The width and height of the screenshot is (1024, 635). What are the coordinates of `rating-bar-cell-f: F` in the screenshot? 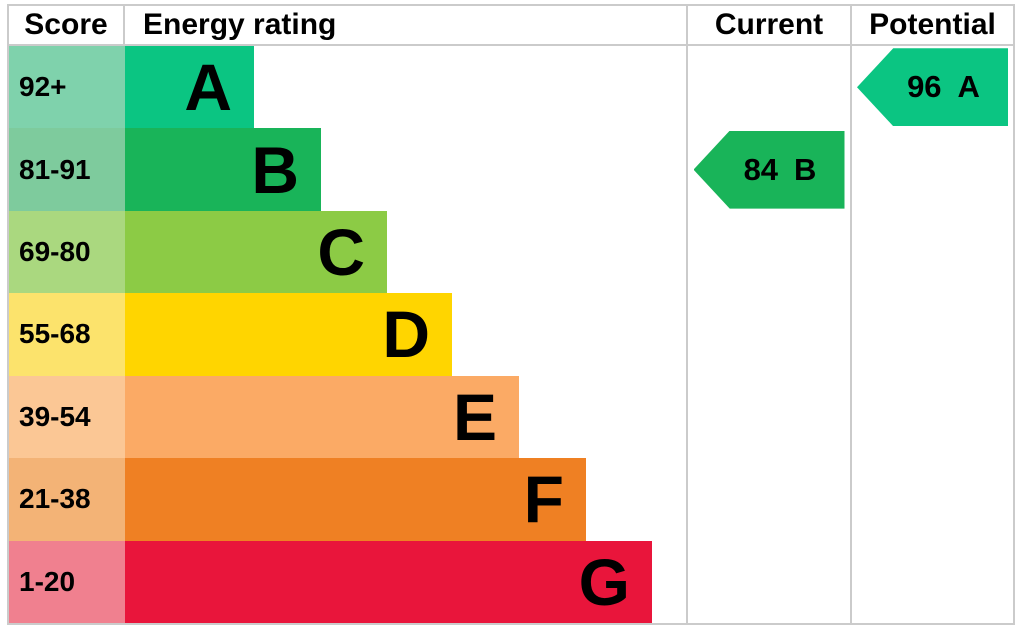 It's located at (405, 499).